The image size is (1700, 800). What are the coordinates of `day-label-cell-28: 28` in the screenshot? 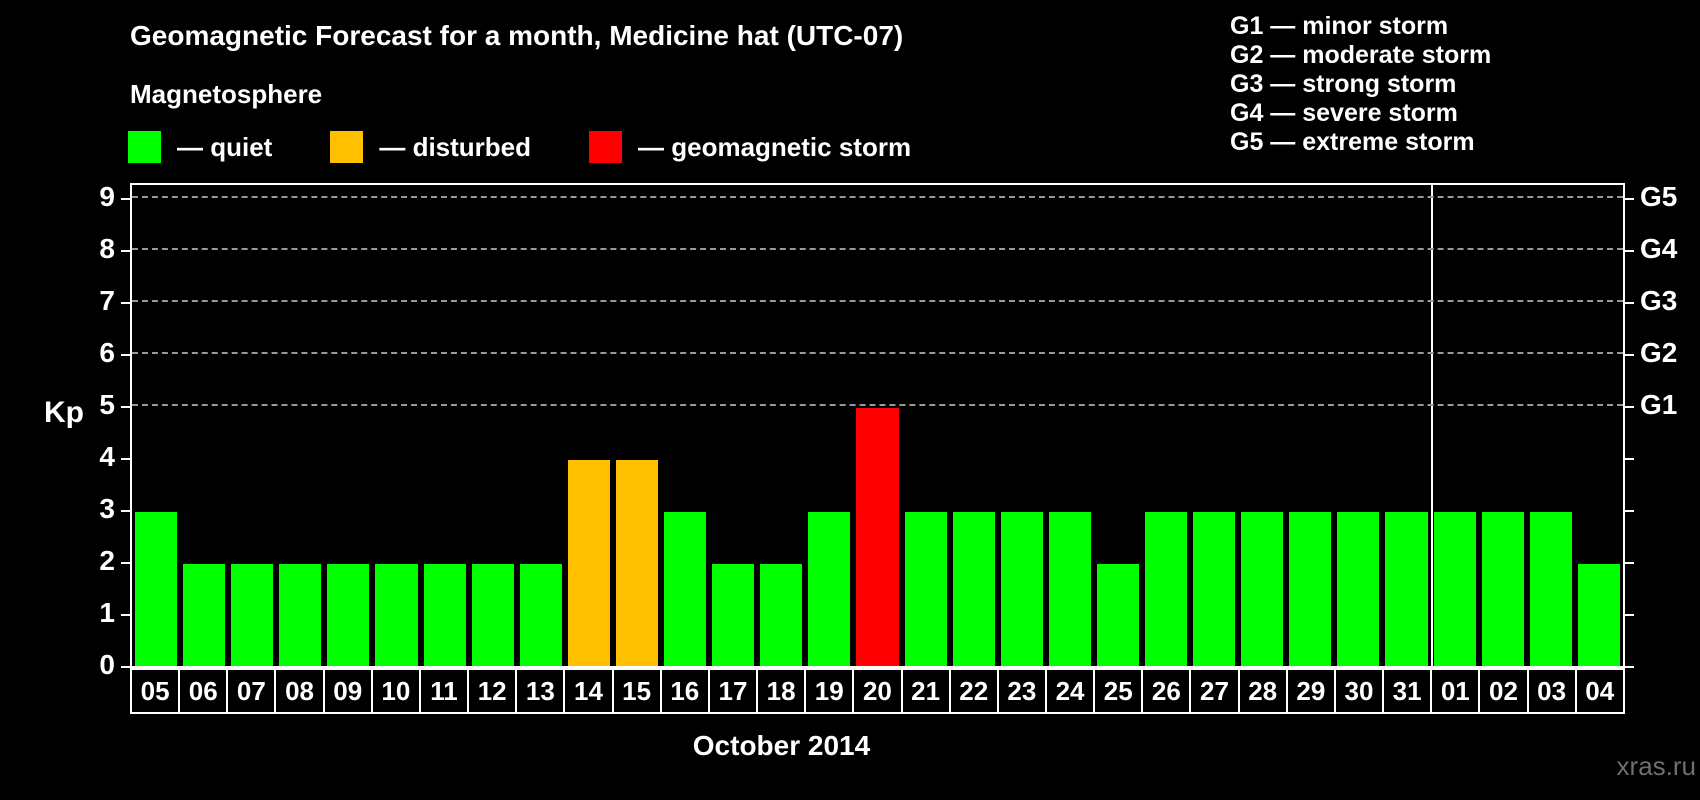 It's located at (1263, 691).